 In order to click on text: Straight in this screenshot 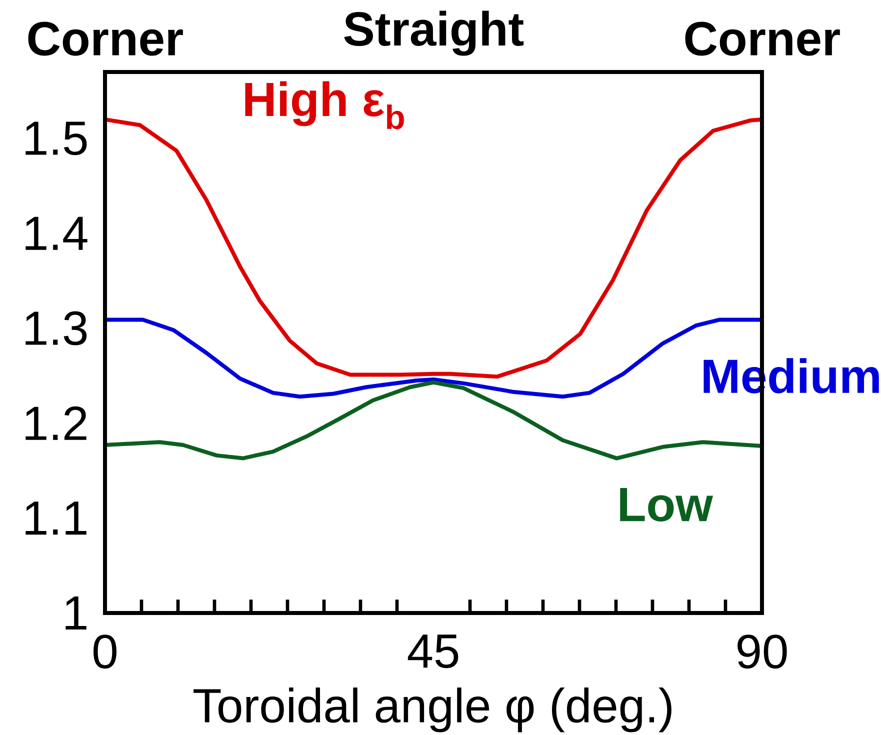, I will do `click(434, 33)`.